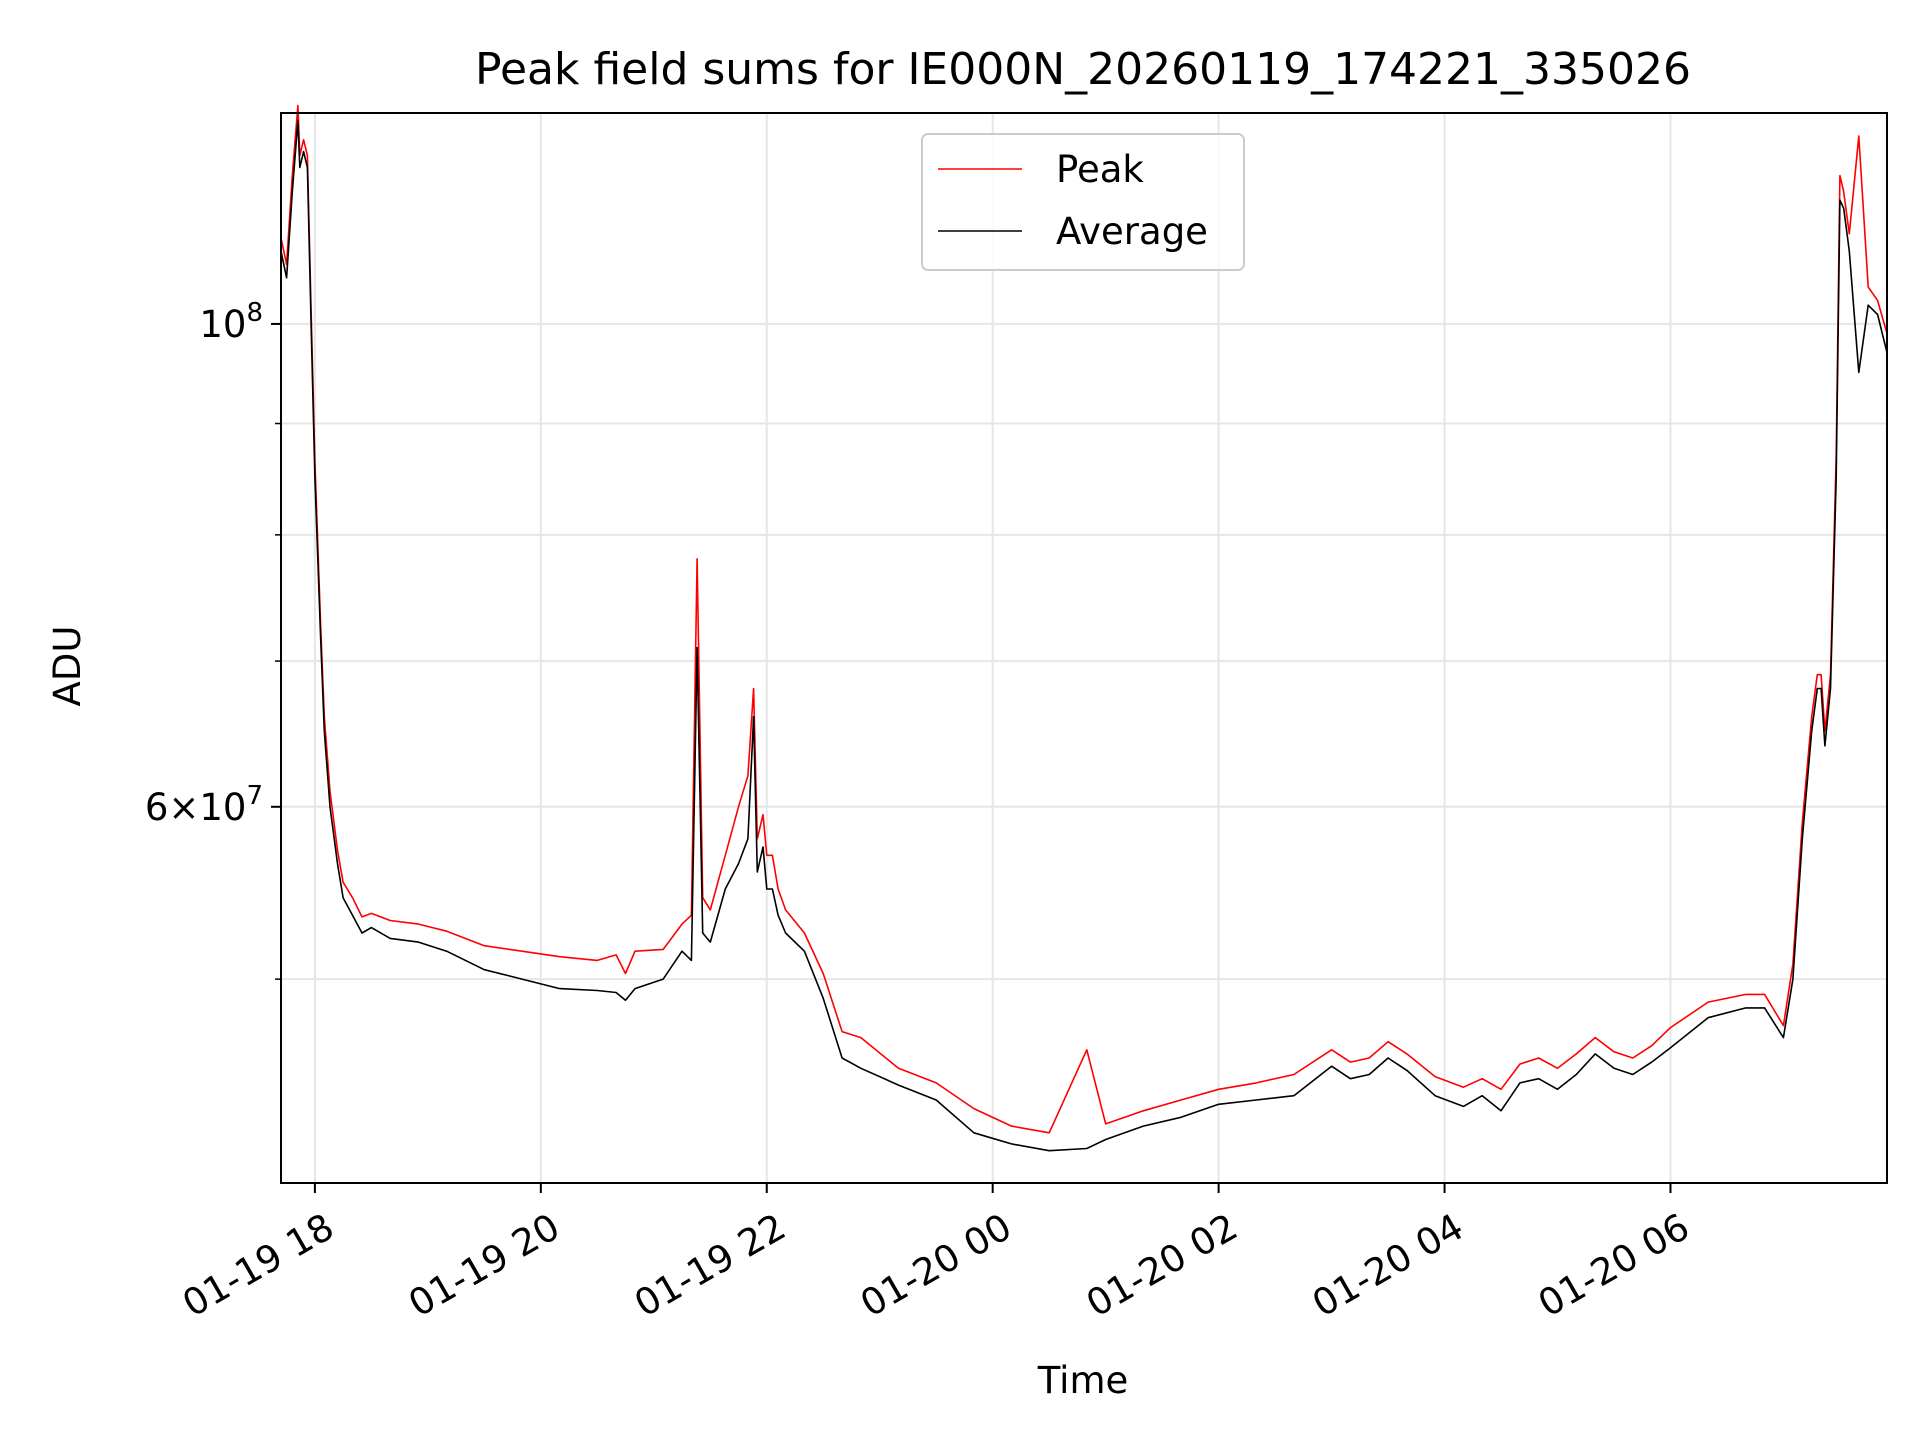  I want to click on x-tick-label: 01-19 18, so click(258, 1265).